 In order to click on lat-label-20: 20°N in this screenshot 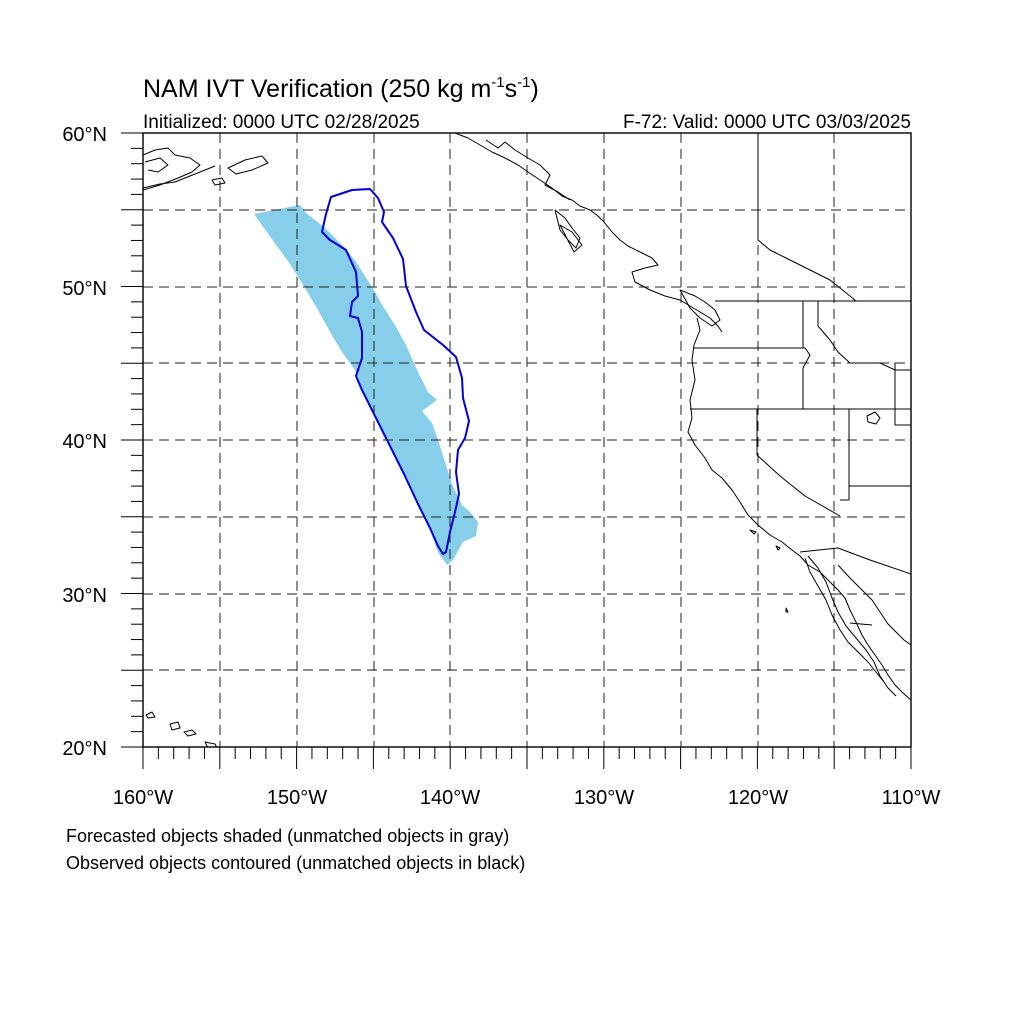, I will do `click(84, 749)`.